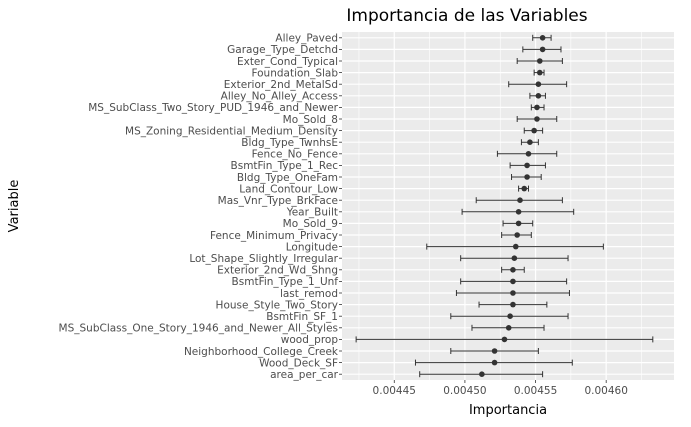  I want to click on y-tick-label: BsmtFin_SF_1, so click(302, 317).